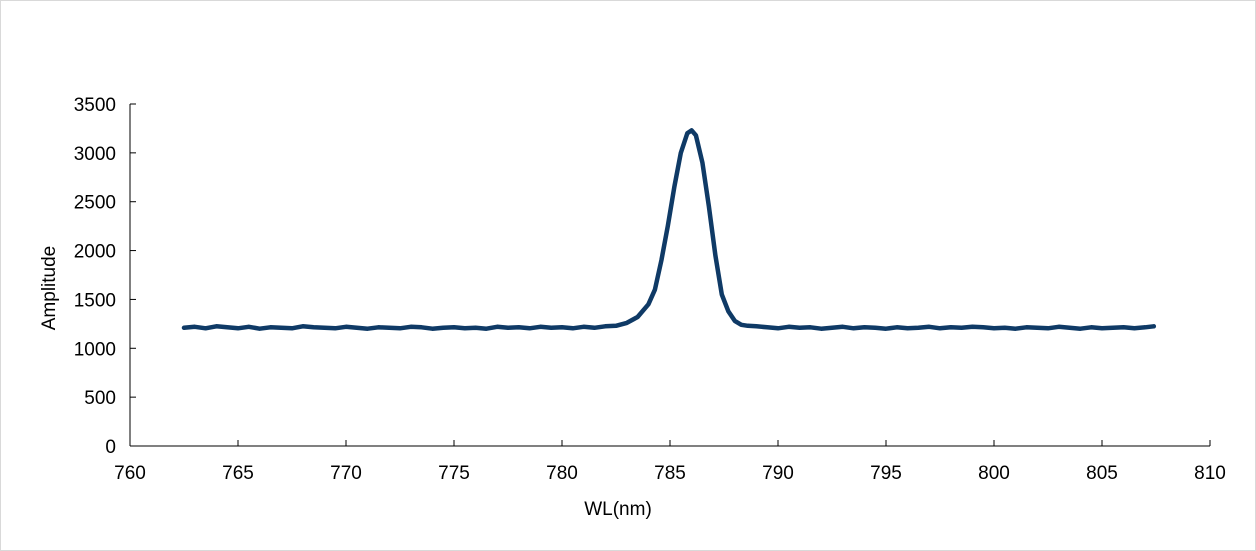  Describe the element at coordinates (1210, 473) in the screenshot. I see `x-tick-label: 810` at that location.